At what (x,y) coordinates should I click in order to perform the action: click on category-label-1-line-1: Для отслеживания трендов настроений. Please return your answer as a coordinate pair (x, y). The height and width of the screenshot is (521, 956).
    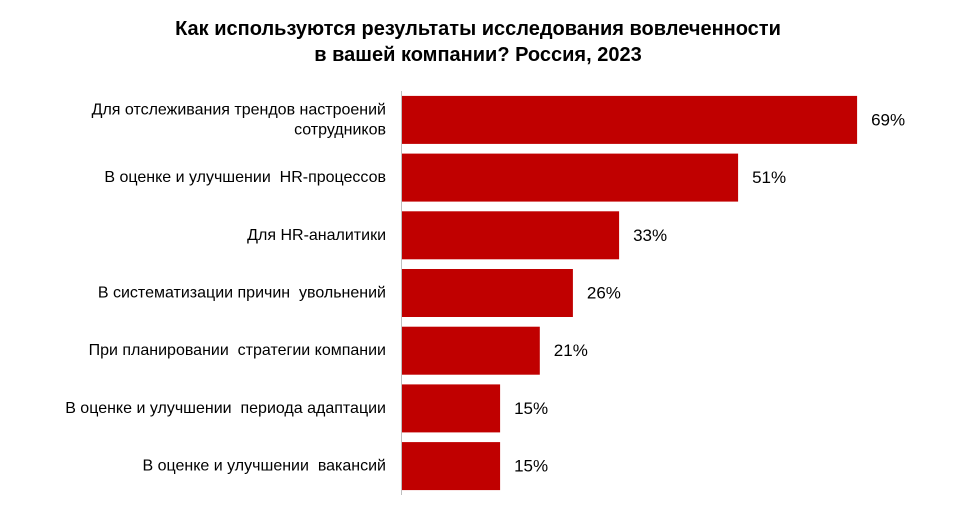
    Looking at the image, I should click on (239, 109).